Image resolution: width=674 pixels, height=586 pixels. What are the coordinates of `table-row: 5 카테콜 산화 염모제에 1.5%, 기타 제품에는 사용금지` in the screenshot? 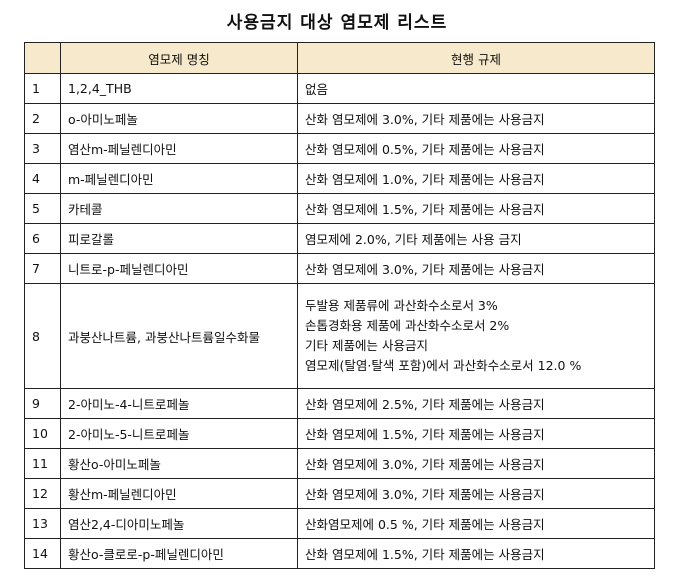 It's located at (339, 208).